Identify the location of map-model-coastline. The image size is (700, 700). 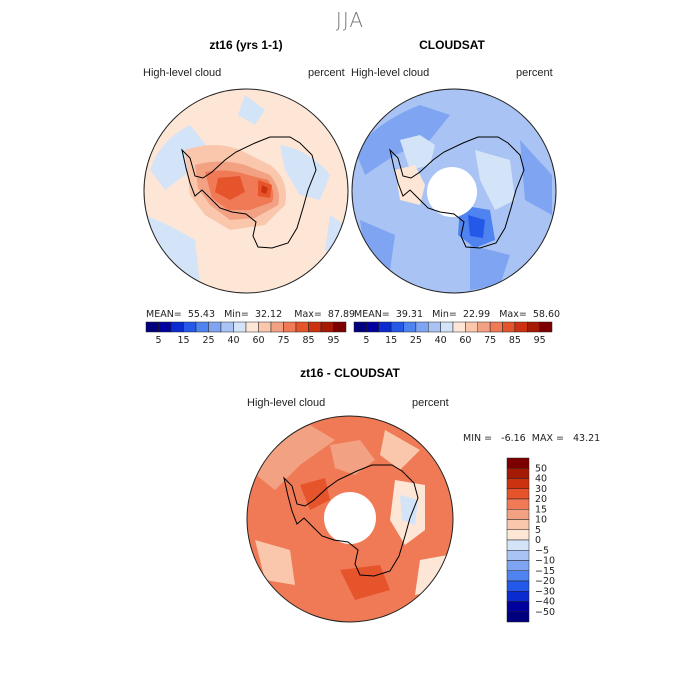
(249, 192).